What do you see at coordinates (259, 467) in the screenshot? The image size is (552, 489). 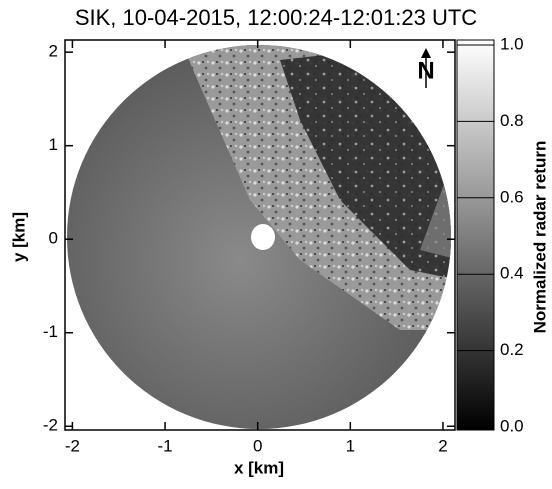 I see `x-axis-label: x [km]` at bounding box center [259, 467].